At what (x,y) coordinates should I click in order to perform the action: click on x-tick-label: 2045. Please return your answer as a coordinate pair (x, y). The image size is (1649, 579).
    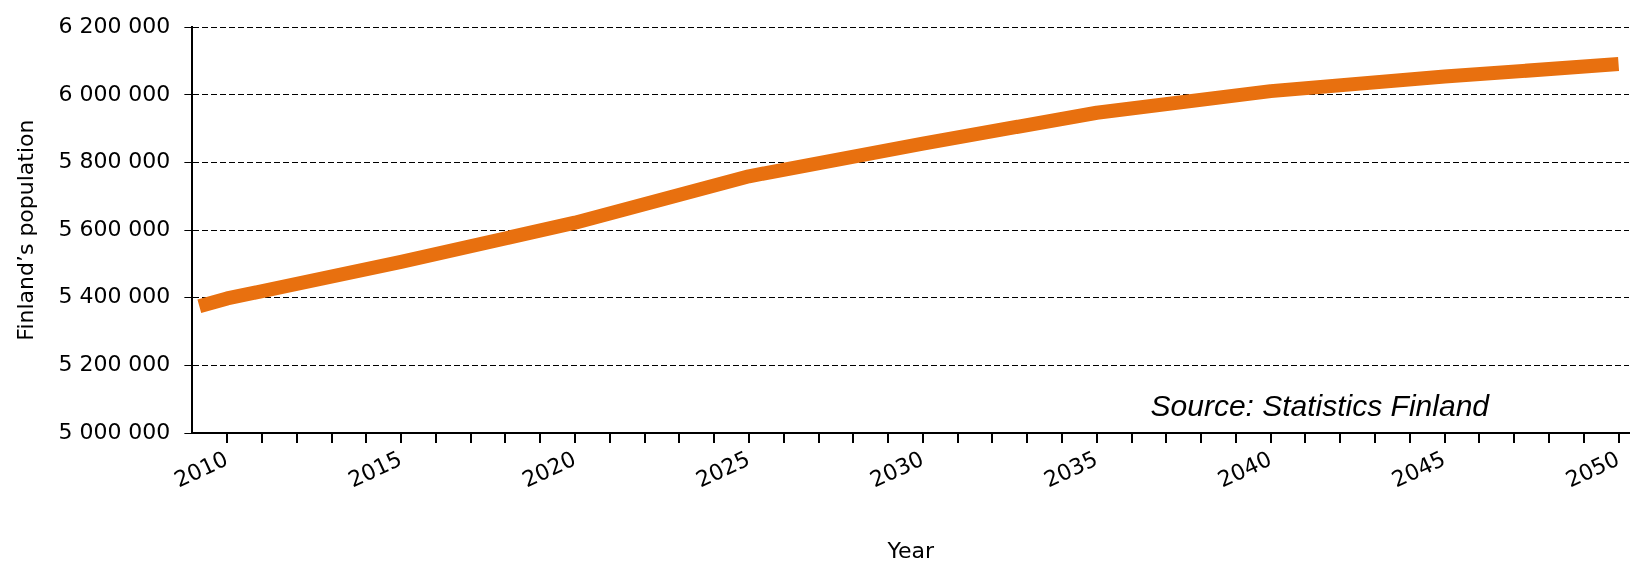
    Looking at the image, I should click on (1418, 469).